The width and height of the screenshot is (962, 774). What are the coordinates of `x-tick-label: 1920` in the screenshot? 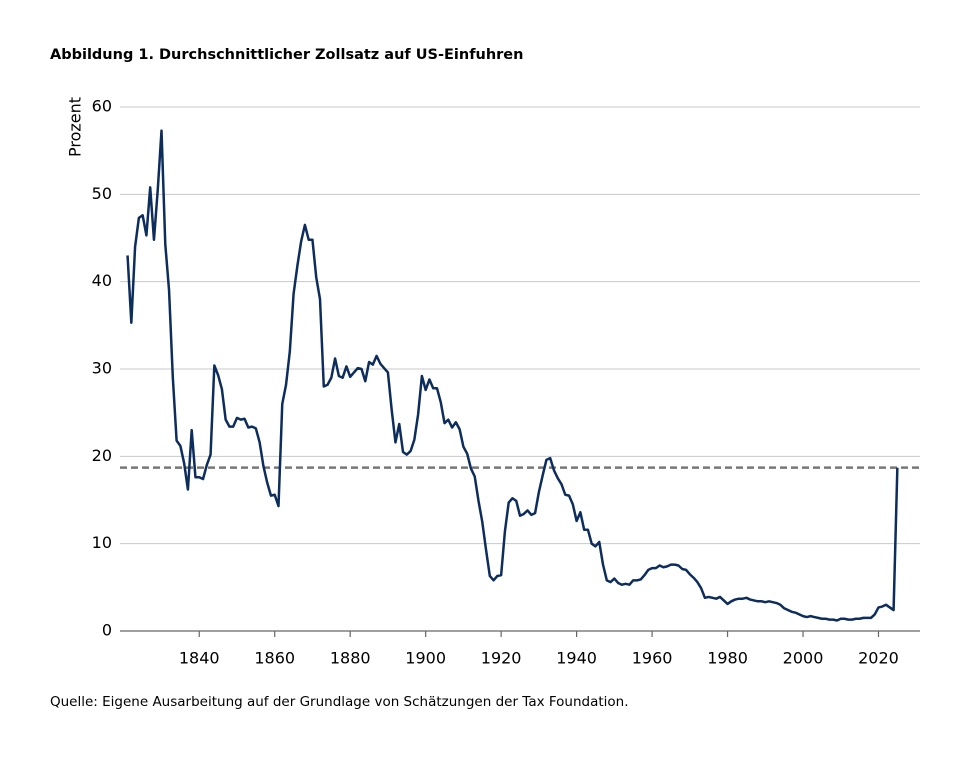 It's located at (501, 658).